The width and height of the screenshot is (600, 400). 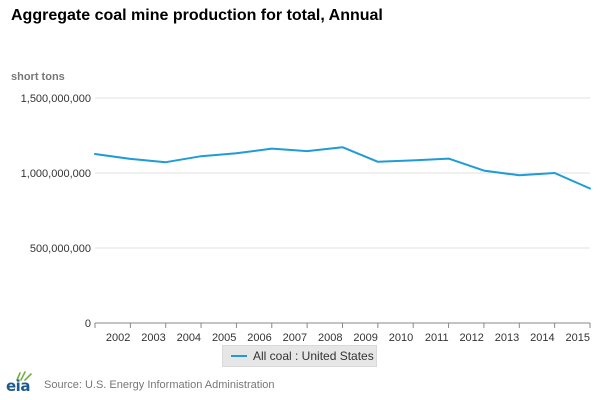 I want to click on x-tick-label: 2008, so click(x=330, y=338).